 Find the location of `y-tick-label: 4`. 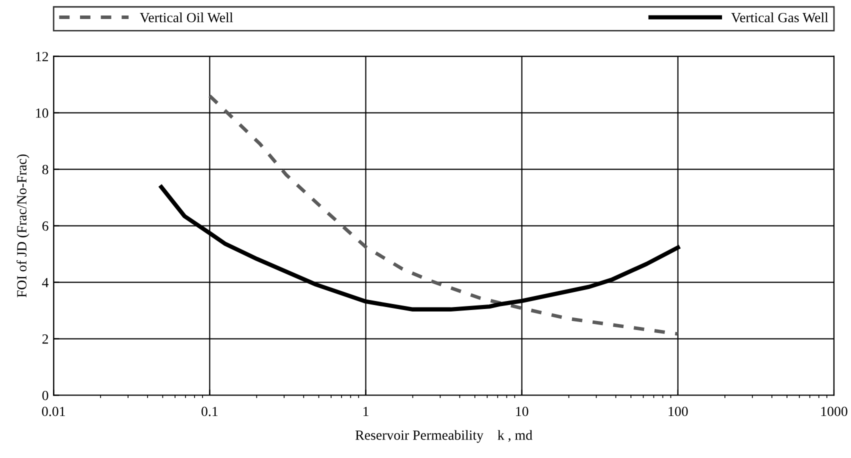

y-tick-label: 4 is located at coordinates (45, 283).